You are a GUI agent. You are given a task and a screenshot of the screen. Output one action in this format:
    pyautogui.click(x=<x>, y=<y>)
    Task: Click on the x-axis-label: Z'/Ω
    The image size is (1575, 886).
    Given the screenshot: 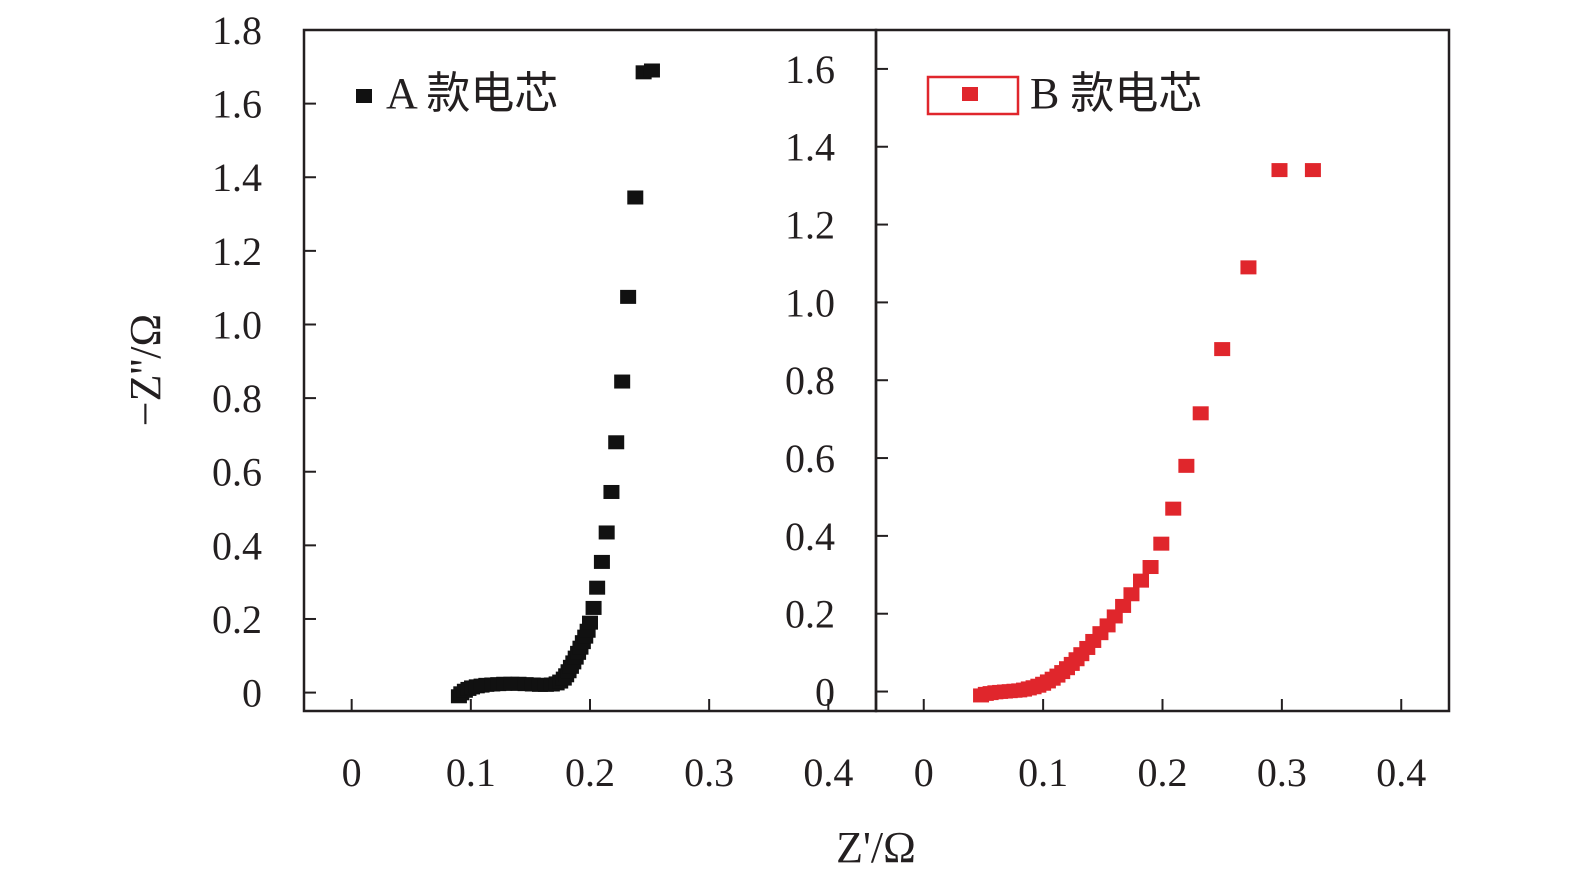 What is the action you would take?
    pyautogui.click(x=876, y=847)
    